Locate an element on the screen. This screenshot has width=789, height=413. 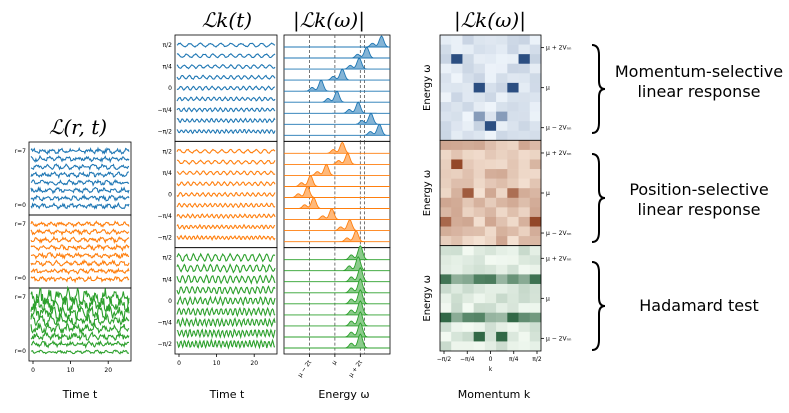
title-momentum-time: ℒk(t) is located at coordinates (227, 20).